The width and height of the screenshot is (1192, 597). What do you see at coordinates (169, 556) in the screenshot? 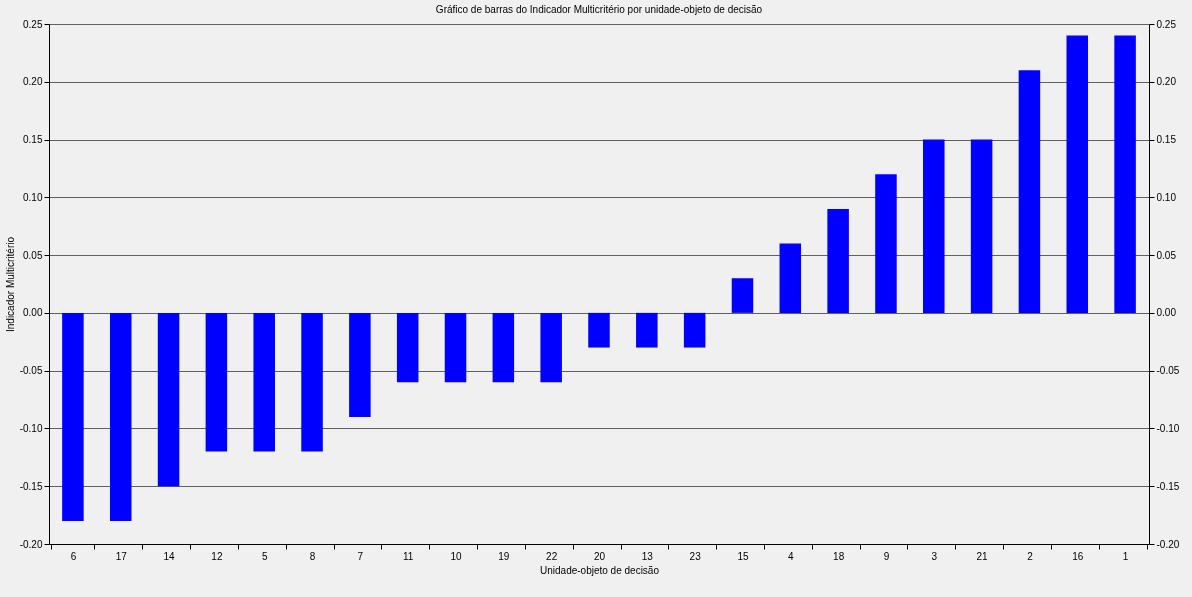
I see `x-tick-label: 14` at bounding box center [169, 556].